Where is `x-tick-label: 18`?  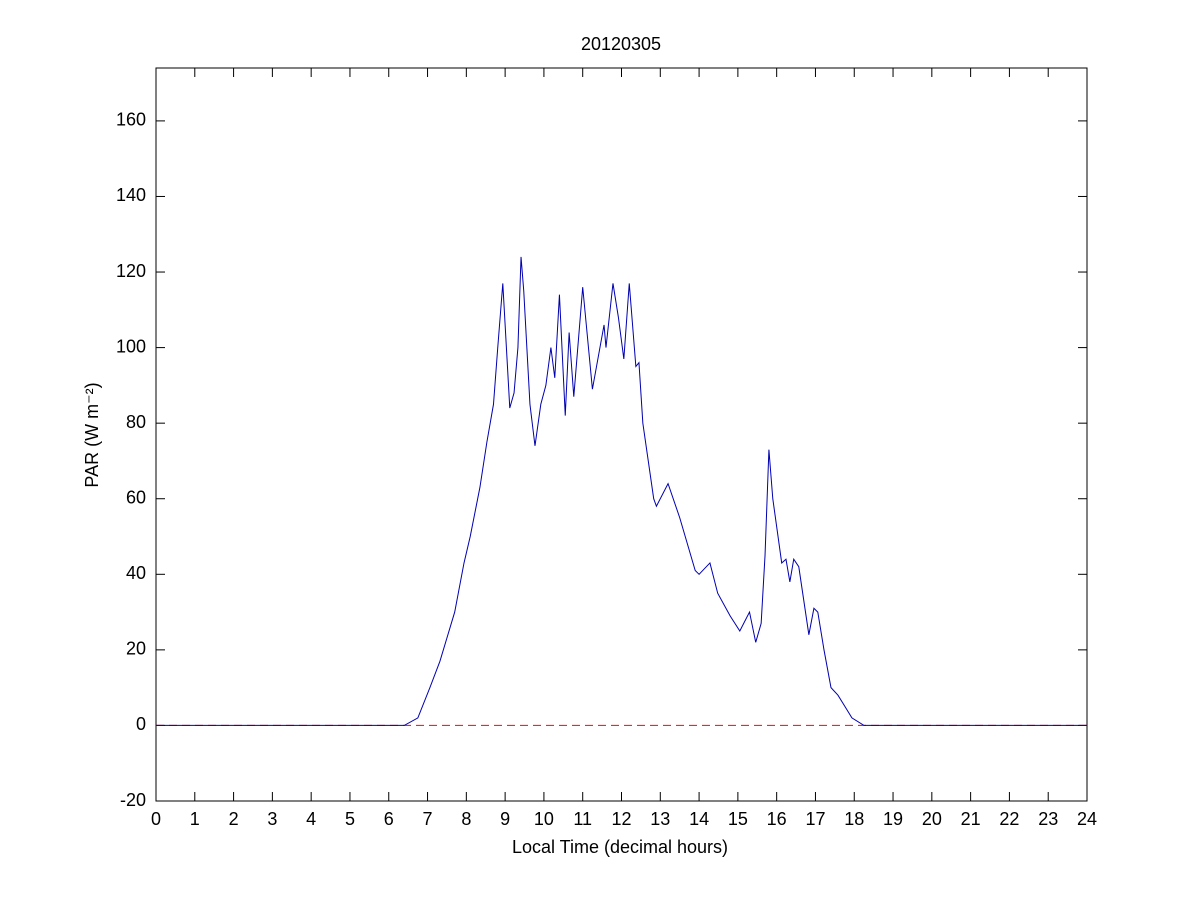
x-tick-label: 18 is located at coordinates (854, 819).